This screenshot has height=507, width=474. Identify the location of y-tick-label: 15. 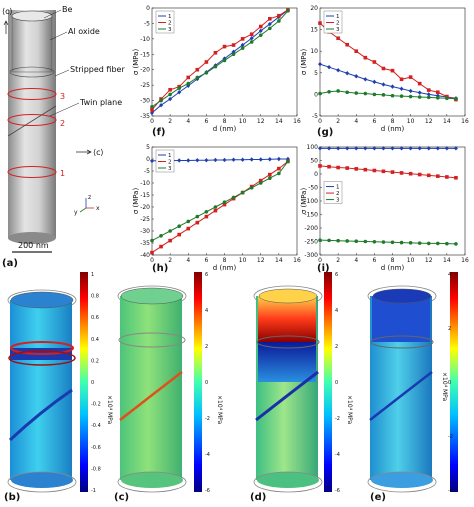
(314, 30).